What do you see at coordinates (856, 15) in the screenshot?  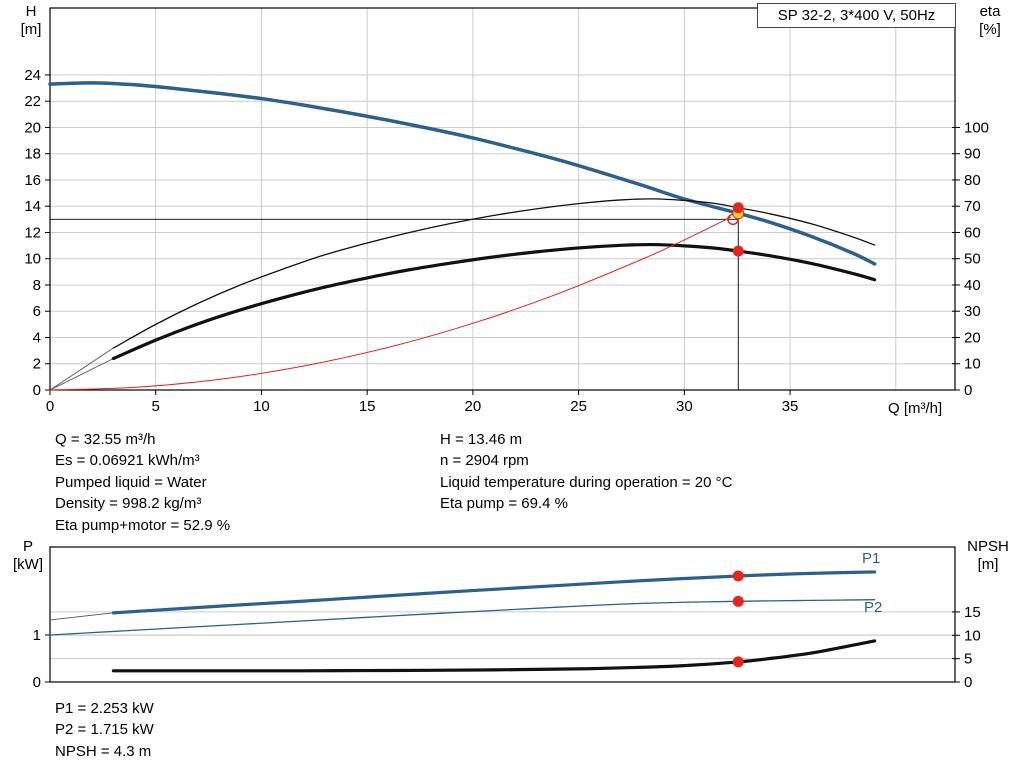 I see `pump-model-box: SP 32-2, 3*400 V, 50Hz` at bounding box center [856, 15].